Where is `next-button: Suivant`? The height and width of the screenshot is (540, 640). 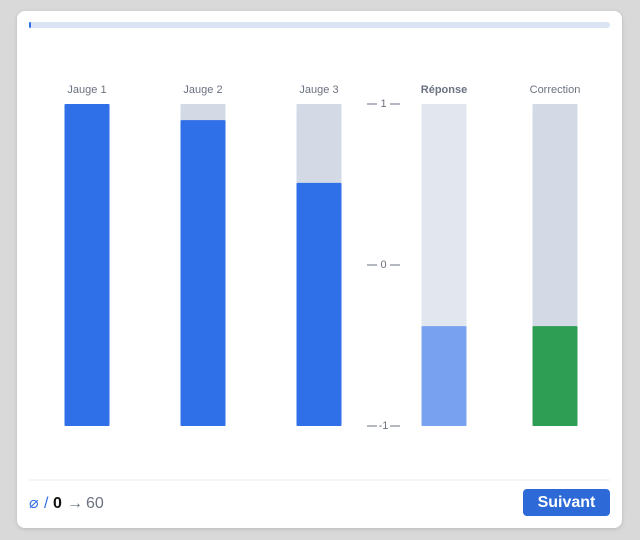
next-button: Suivant is located at coordinates (566, 502).